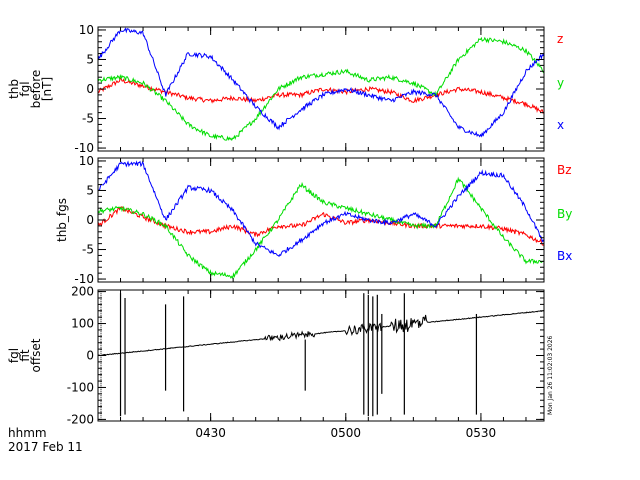 This screenshot has height=480, width=640. What do you see at coordinates (27, 433) in the screenshot?
I see `footer-units: hhmm` at bounding box center [27, 433].